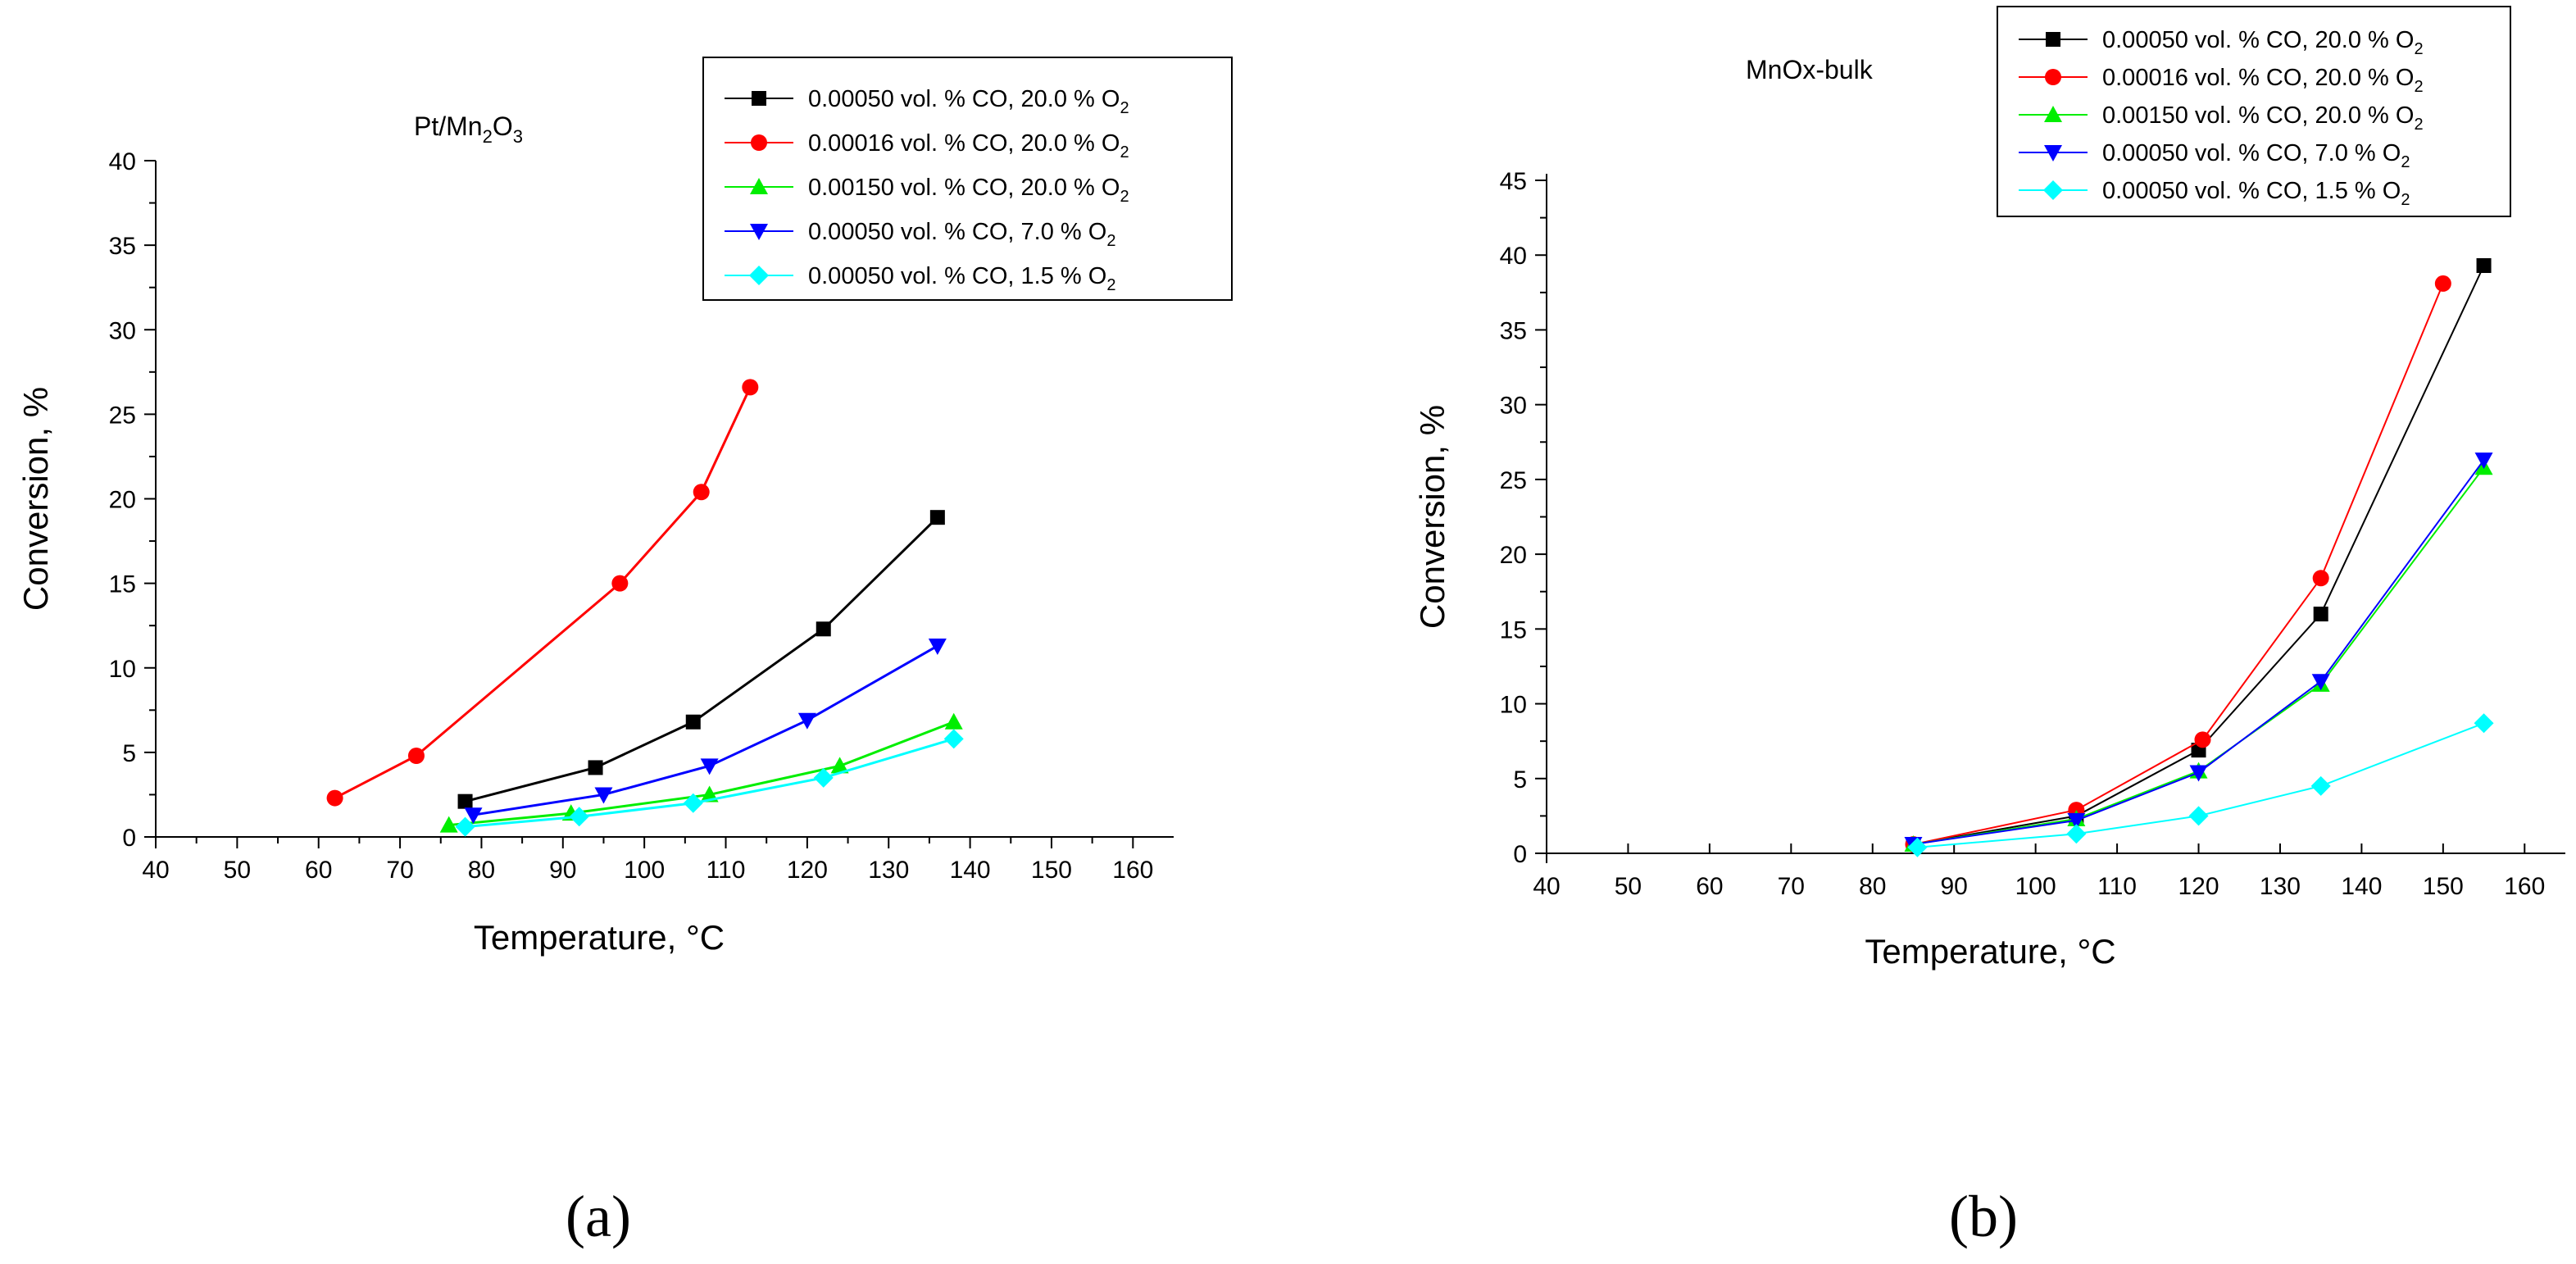 This screenshot has height=1264, width=2576. Describe the element at coordinates (2361, 887) in the screenshot. I see `x-tick-label: 140` at that location.